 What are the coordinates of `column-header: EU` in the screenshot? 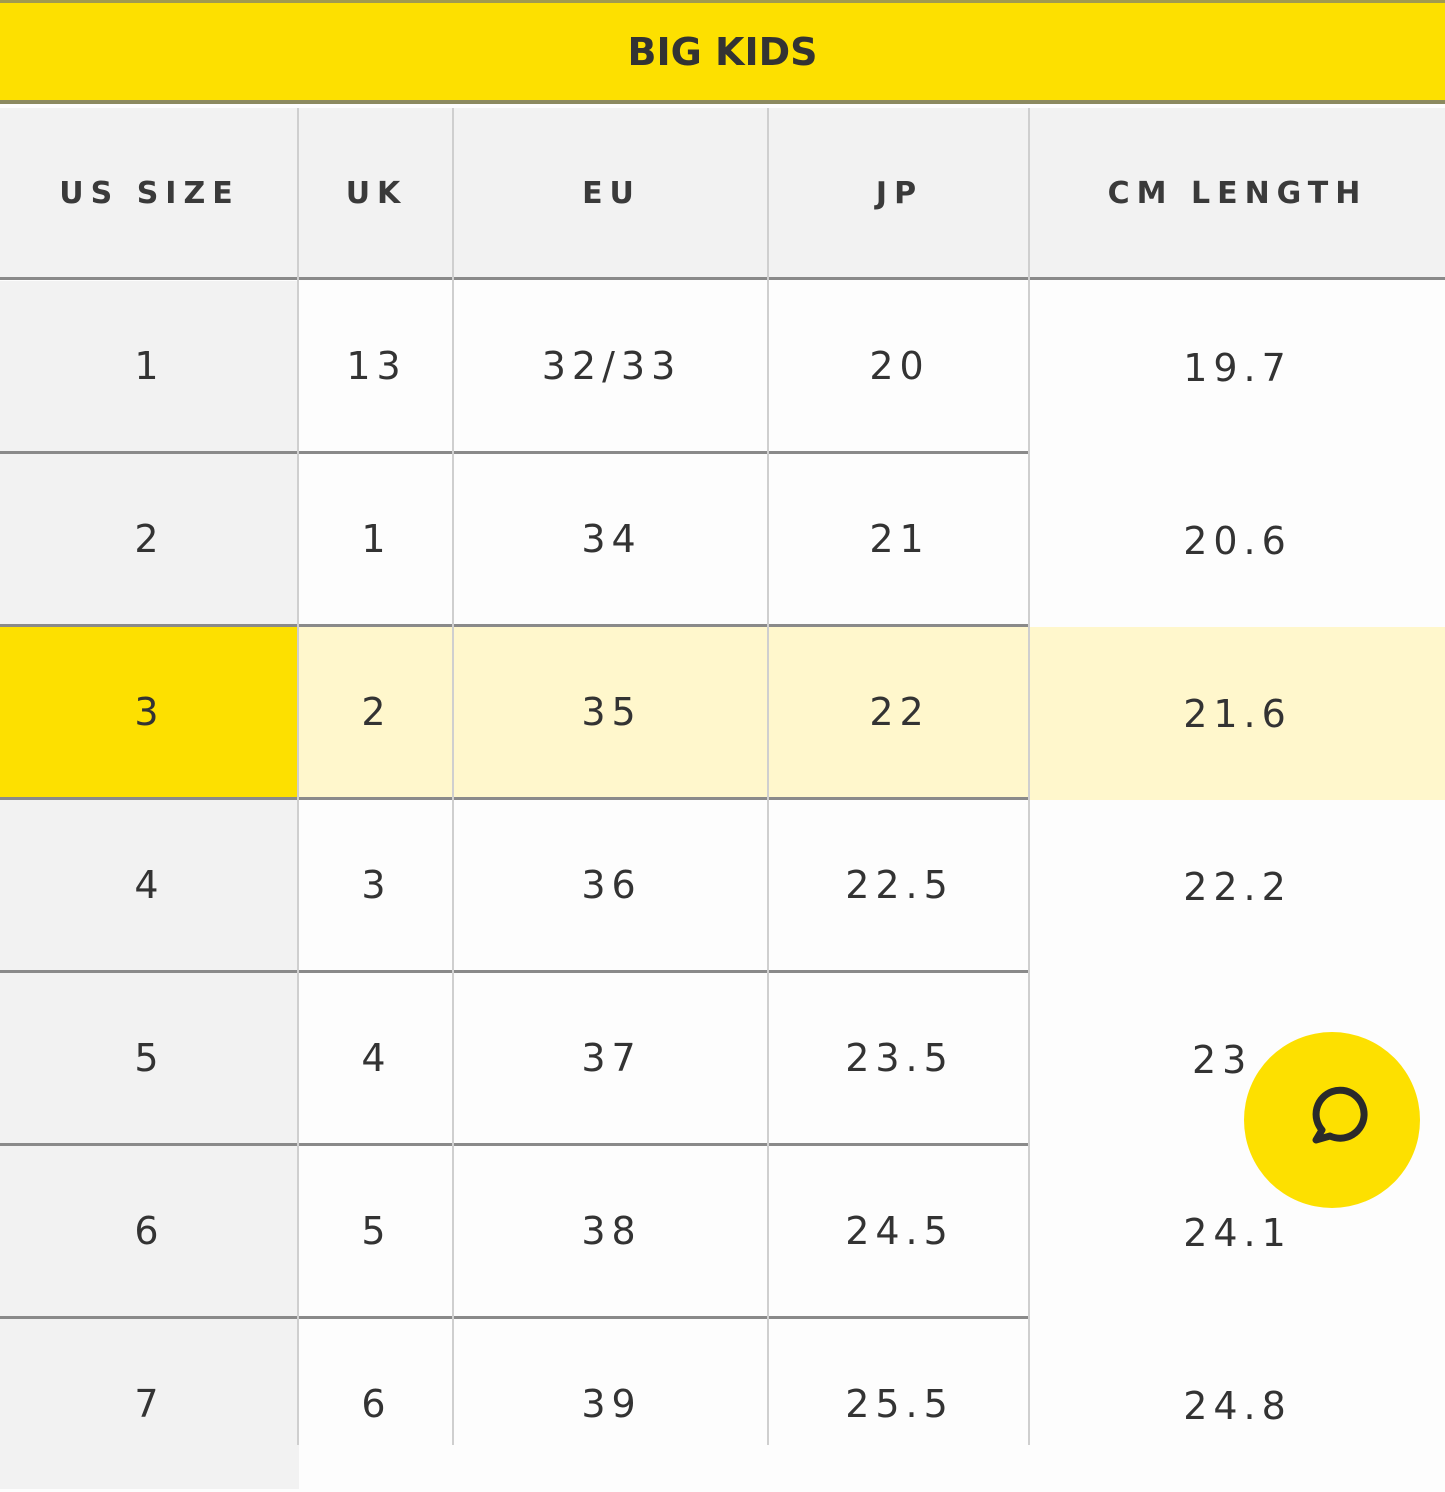 It's located at (611, 193).